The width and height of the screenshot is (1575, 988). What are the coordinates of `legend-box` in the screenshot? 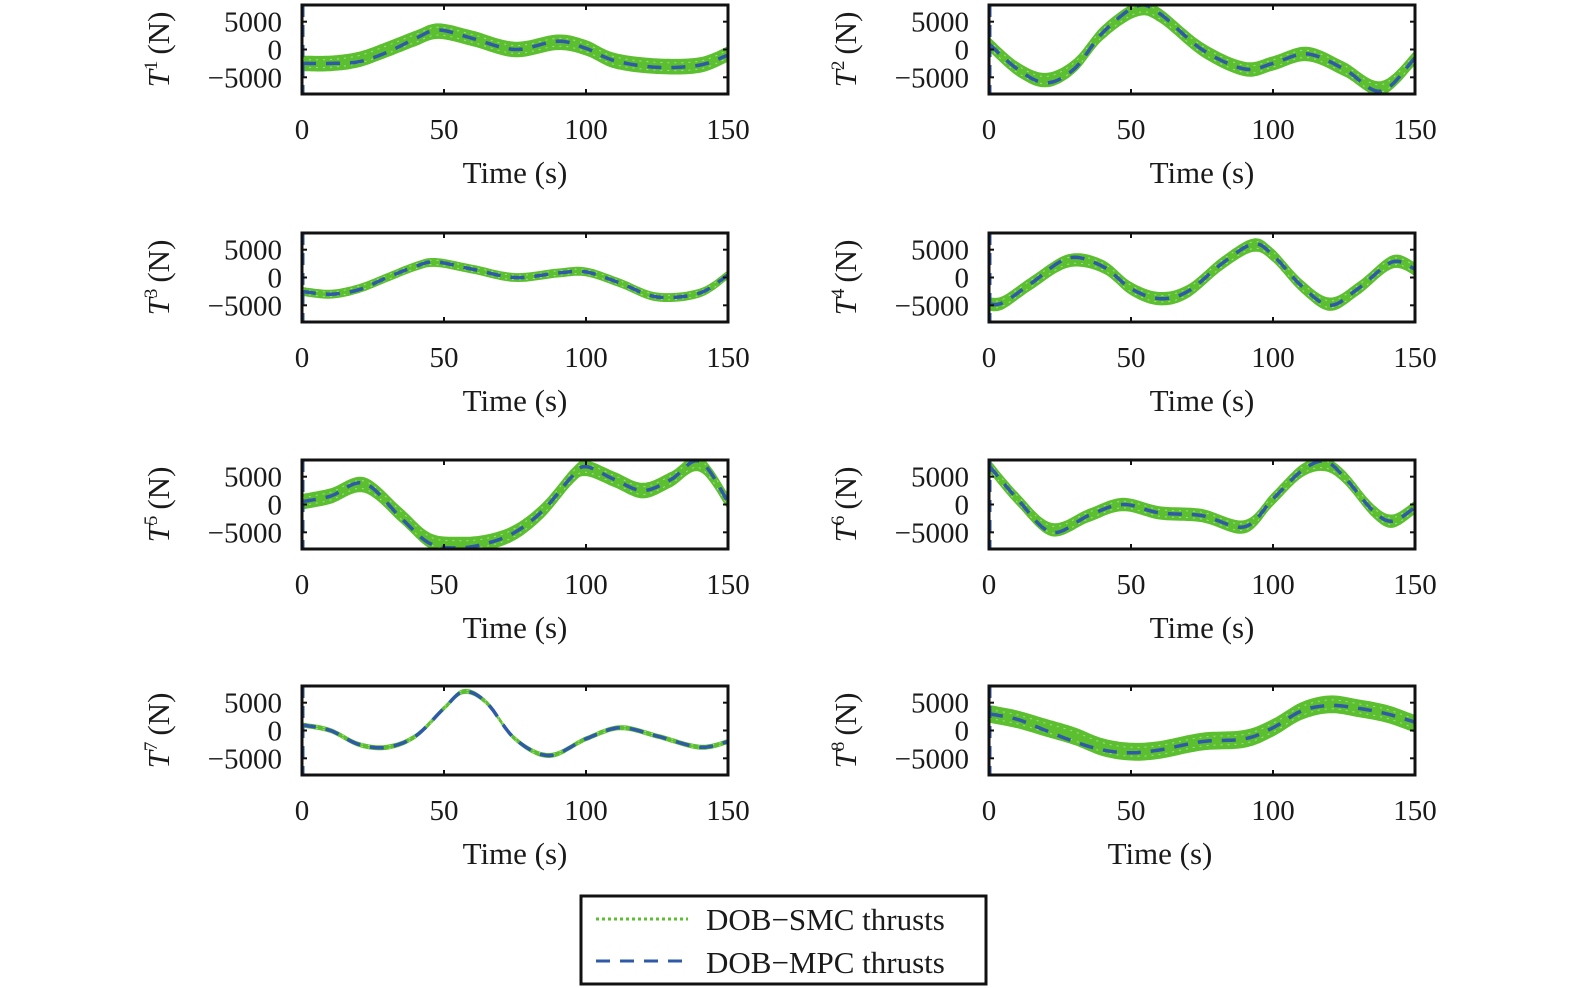 It's located at (783, 940).